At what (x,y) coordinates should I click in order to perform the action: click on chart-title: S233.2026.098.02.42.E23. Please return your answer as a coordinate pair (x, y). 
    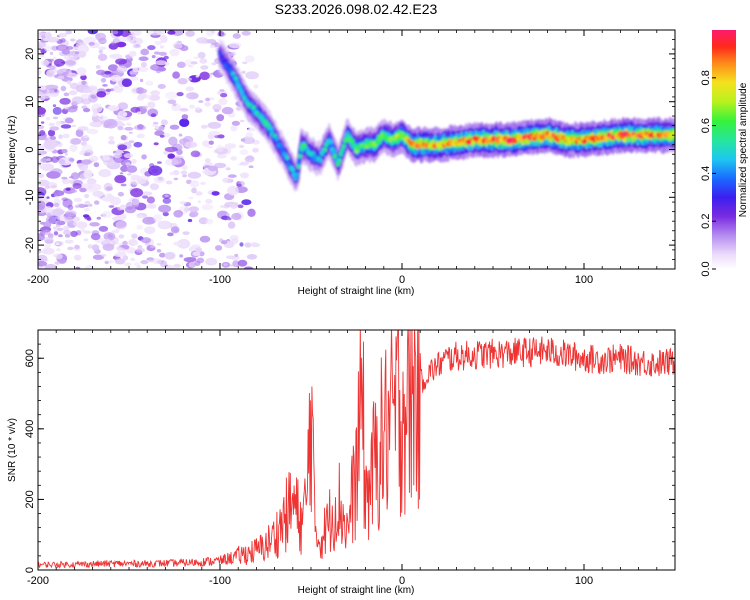
    Looking at the image, I should click on (356, 9).